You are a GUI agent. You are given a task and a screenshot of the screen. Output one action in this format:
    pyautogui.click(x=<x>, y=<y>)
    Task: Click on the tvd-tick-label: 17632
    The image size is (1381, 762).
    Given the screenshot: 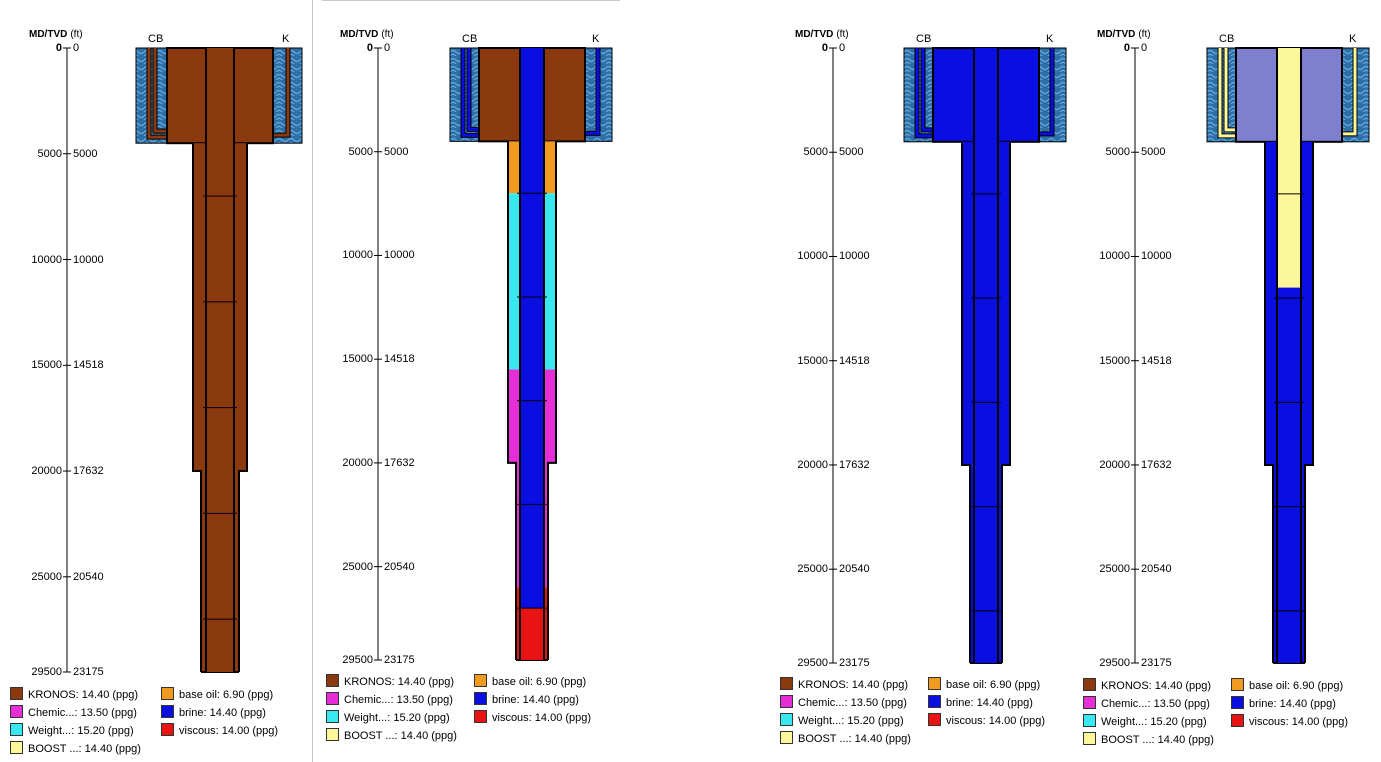 What is the action you would take?
    pyautogui.click(x=1156, y=464)
    